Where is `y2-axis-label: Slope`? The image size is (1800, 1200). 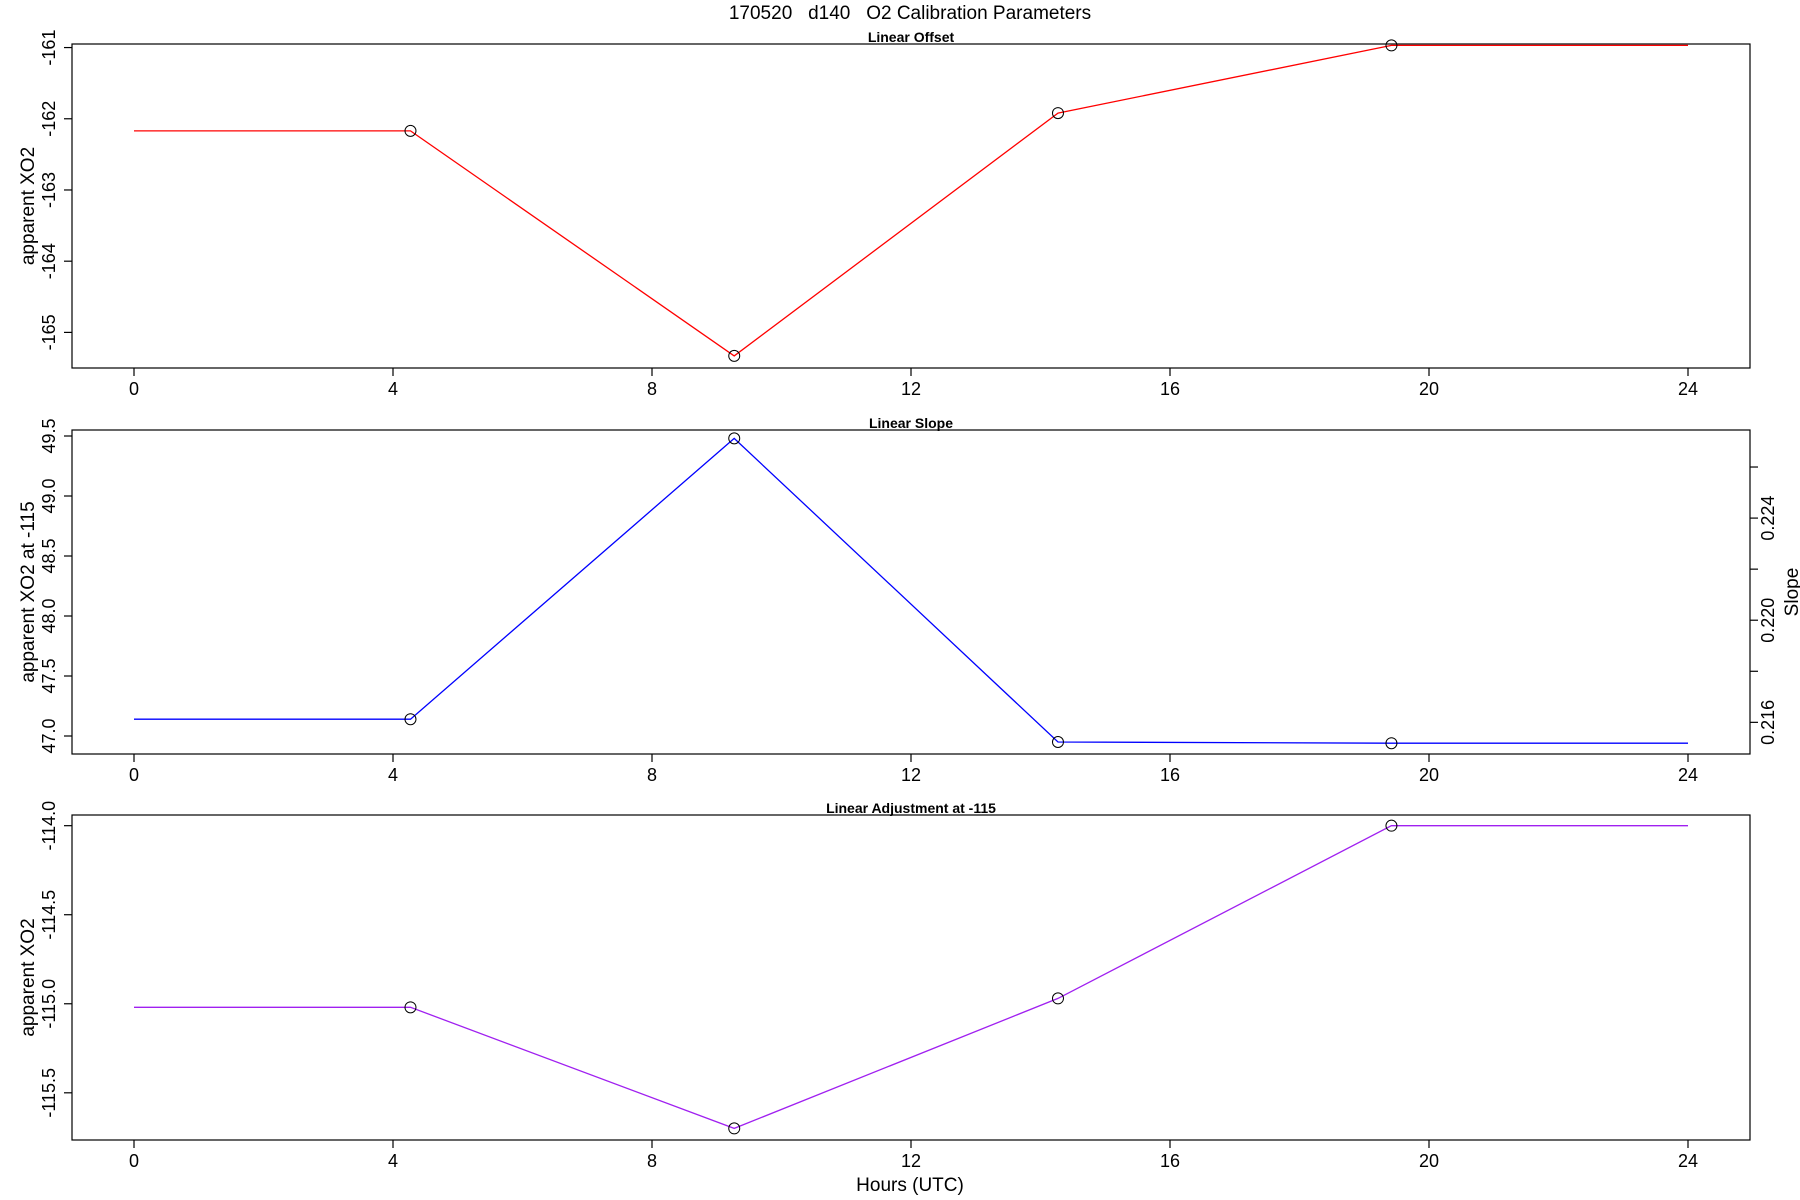
y2-axis-label: Slope is located at coordinates (1791, 592).